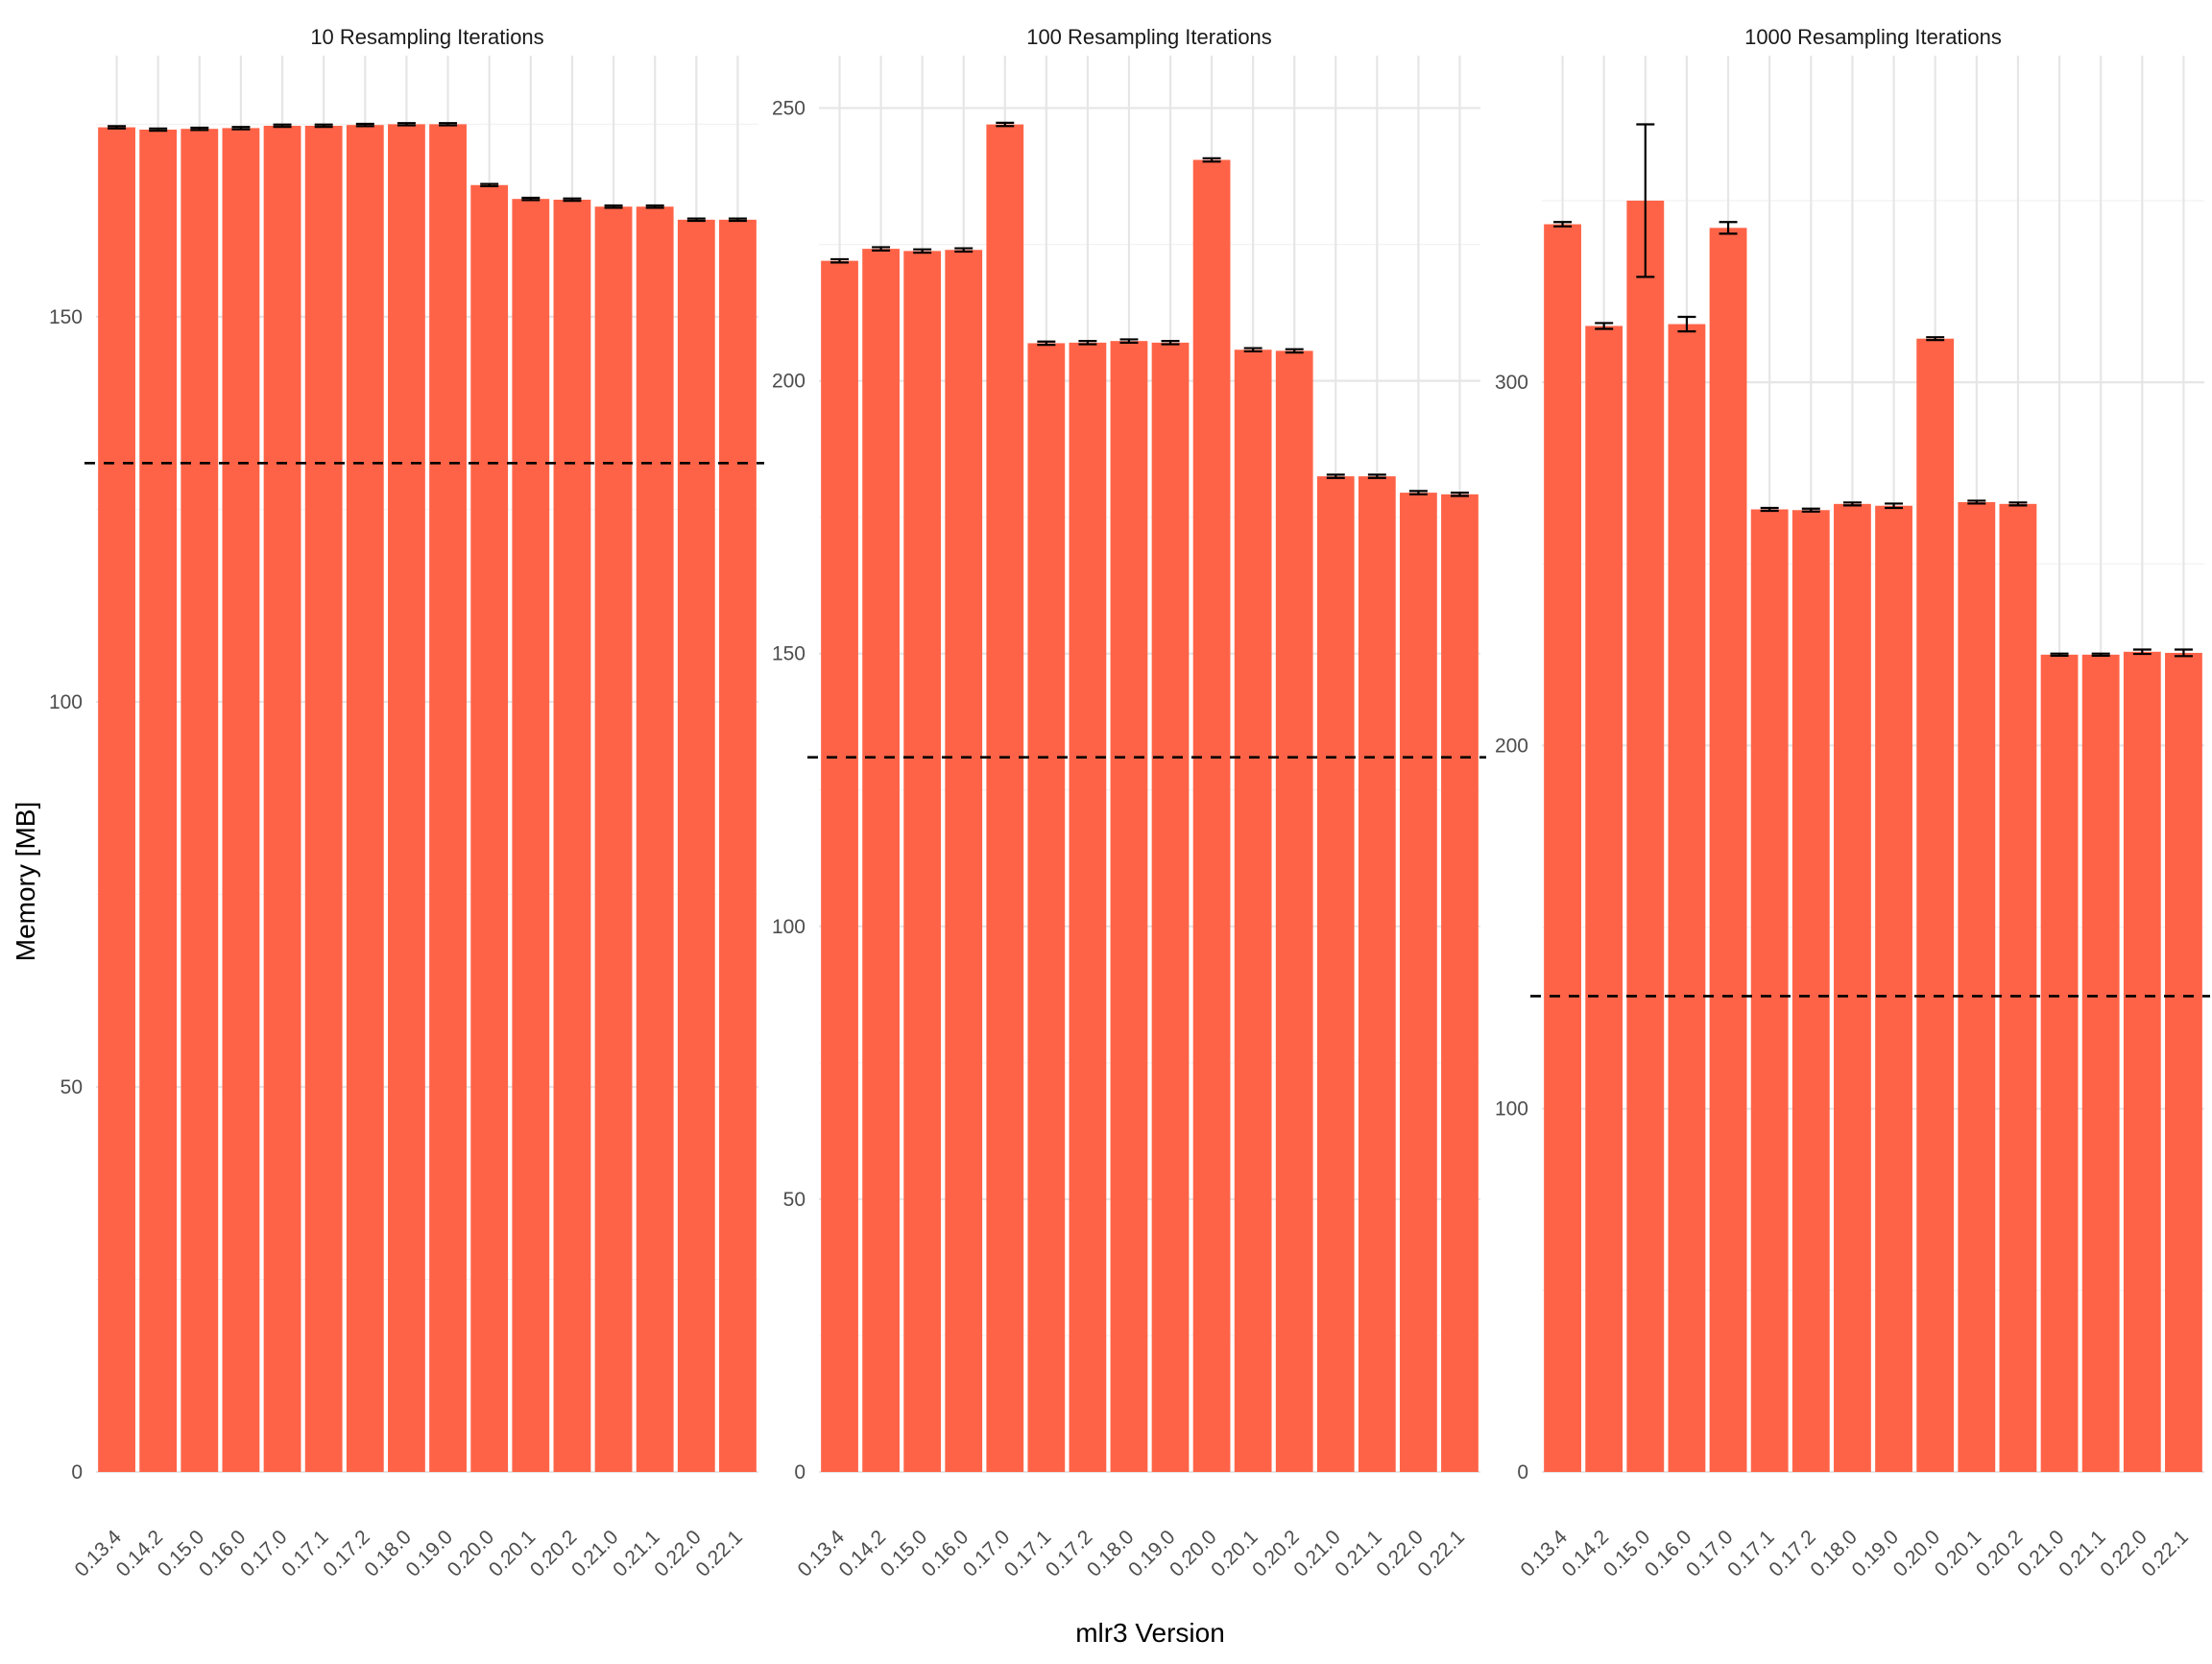 The image size is (2212, 1664). I want to click on facet-title: 100 Resampling Iterations, so click(1149, 37).